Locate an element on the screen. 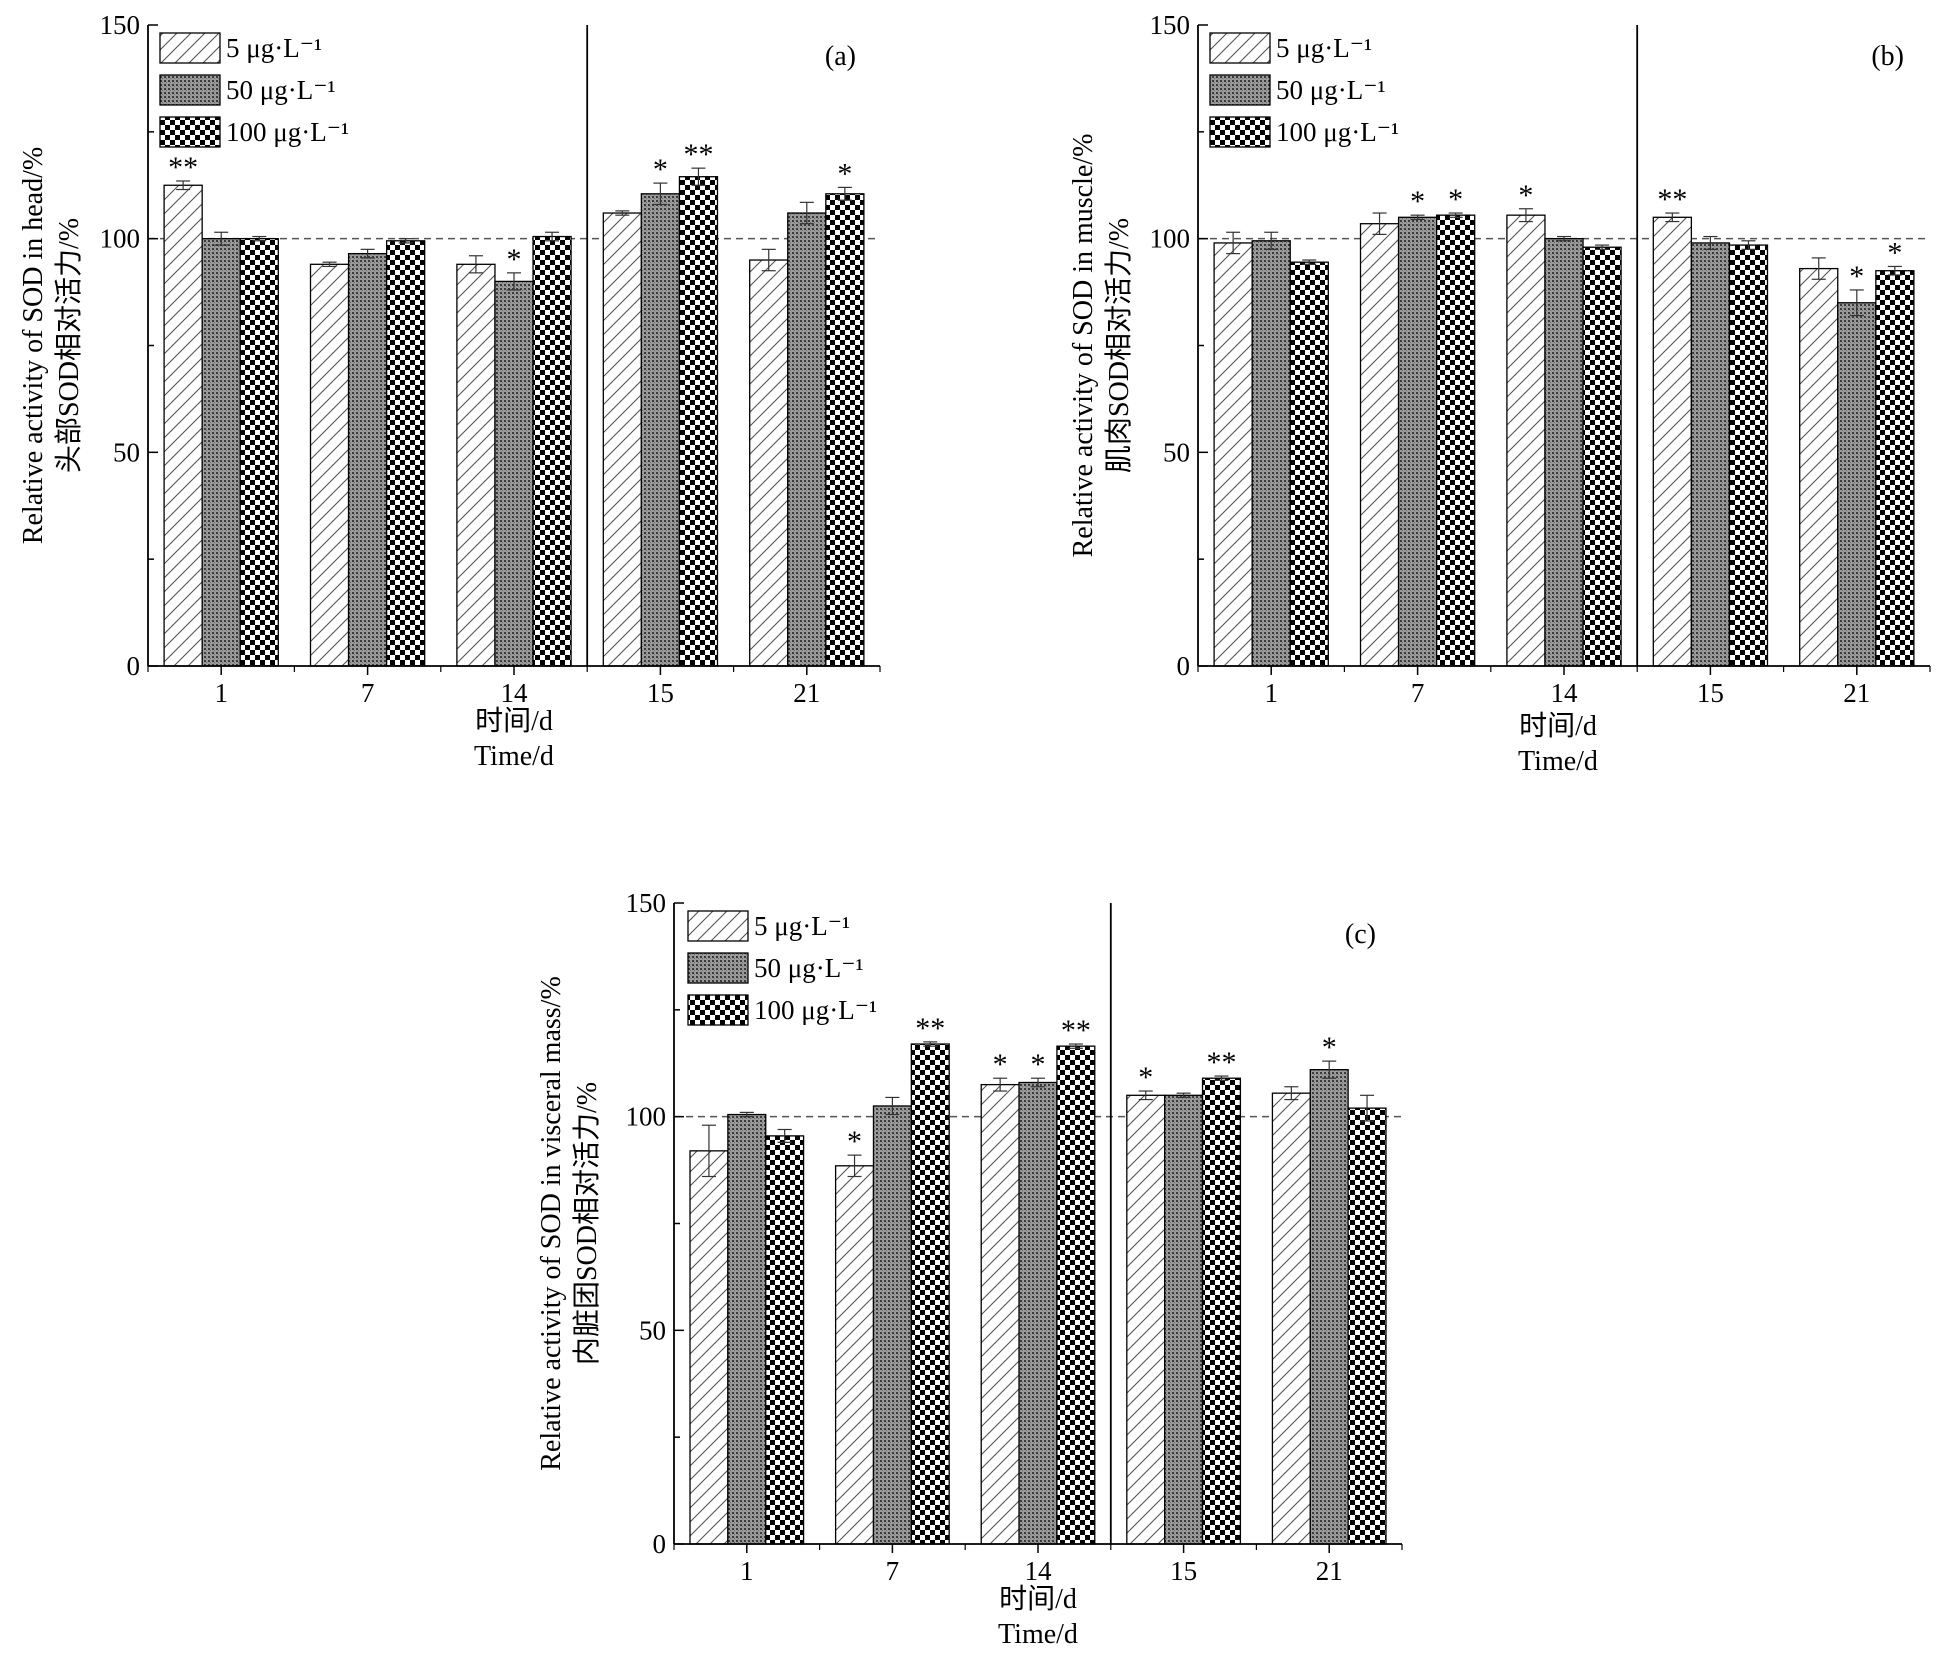 Image resolution: width=1938 pixels, height=1655 pixels. y-axis-title-cn: 内脏团SOD相对活力/% is located at coordinates (587, 1223).